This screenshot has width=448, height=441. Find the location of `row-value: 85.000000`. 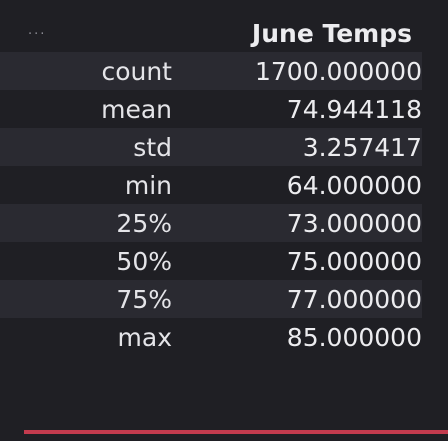

row-value: 85.000000 is located at coordinates (302, 337).